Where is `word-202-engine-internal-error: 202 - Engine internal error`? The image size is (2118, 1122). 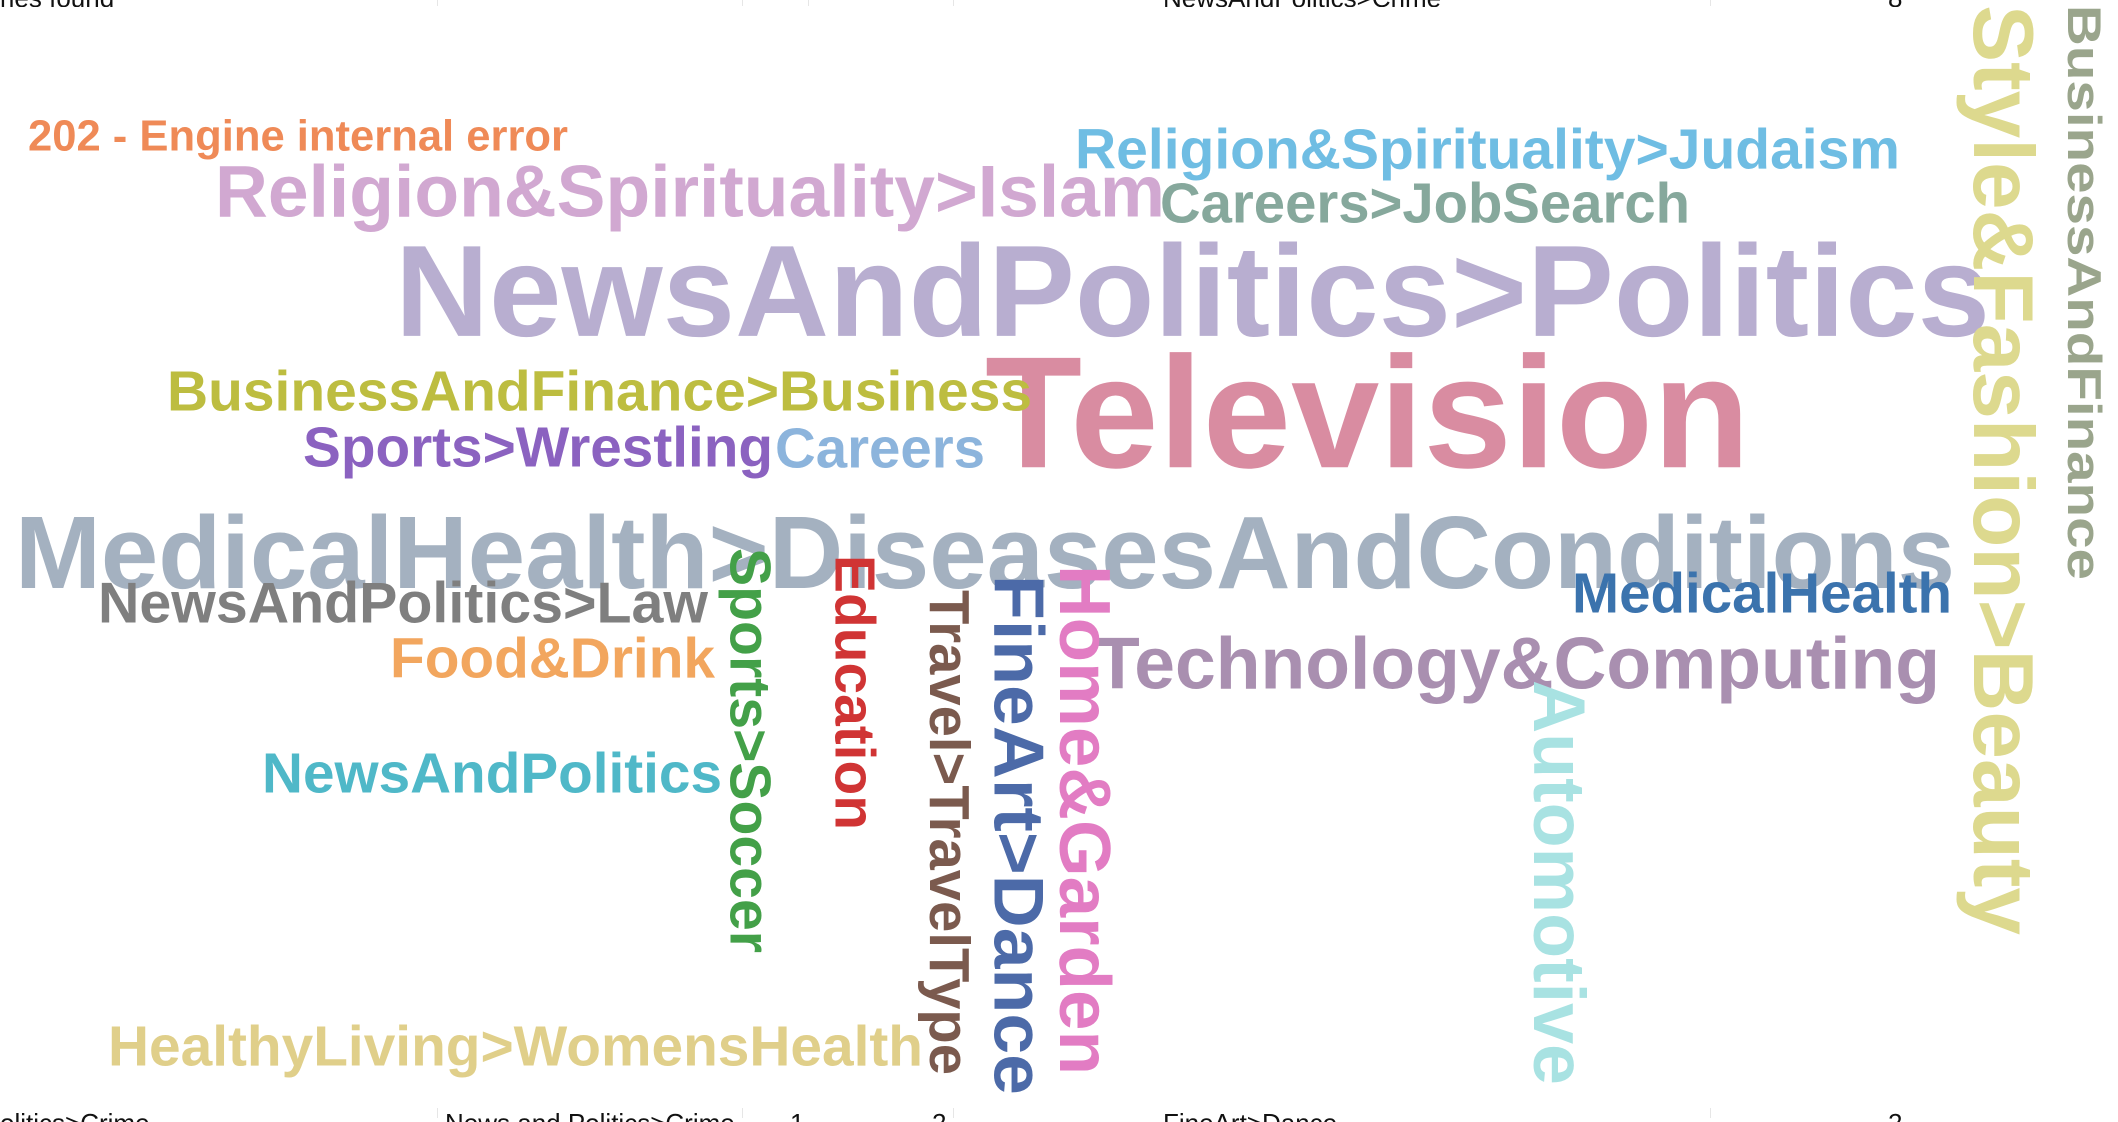
word-202-engine-internal-error: 202 - Engine internal error is located at coordinates (298, 137).